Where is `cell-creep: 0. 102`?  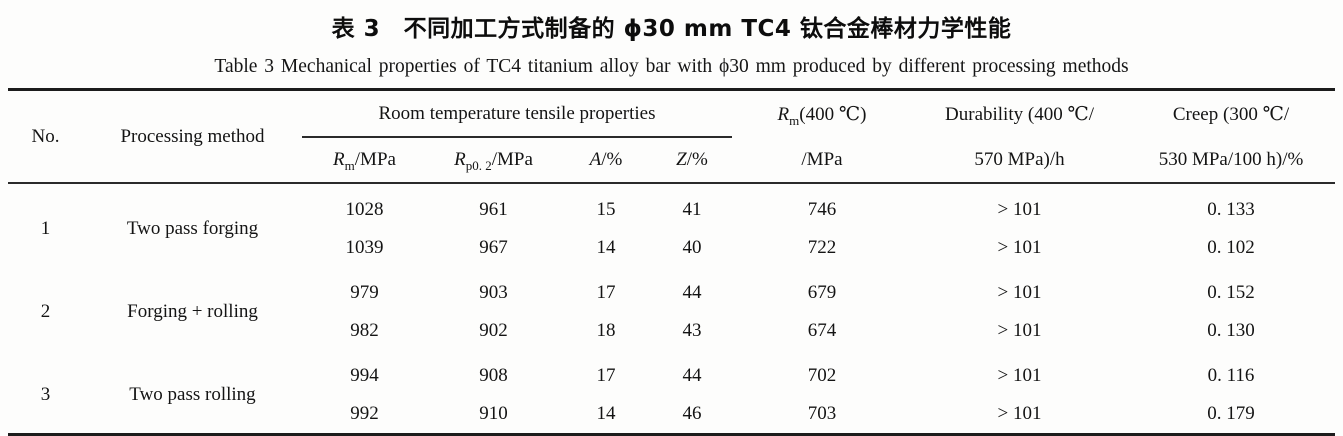 cell-creep: 0. 102 is located at coordinates (1231, 247).